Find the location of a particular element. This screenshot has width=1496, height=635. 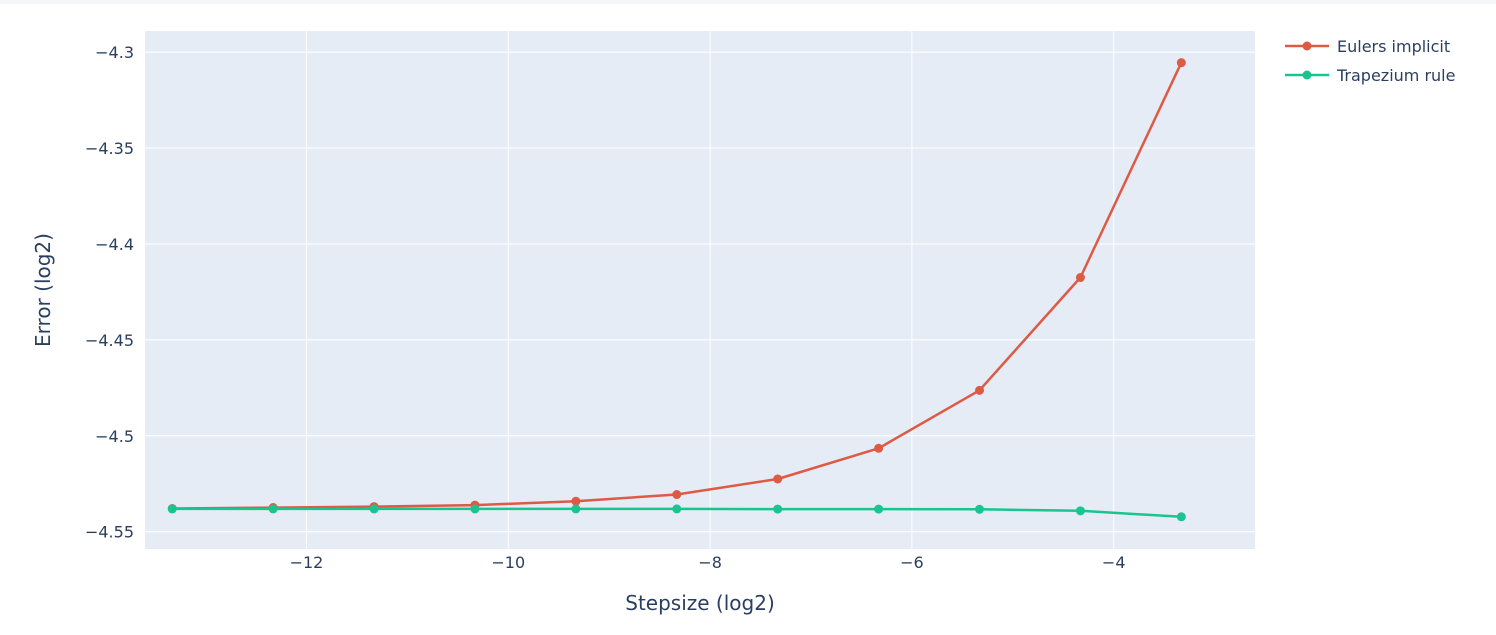

legend-label: Trapezium rule is located at coordinates (1395, 75).